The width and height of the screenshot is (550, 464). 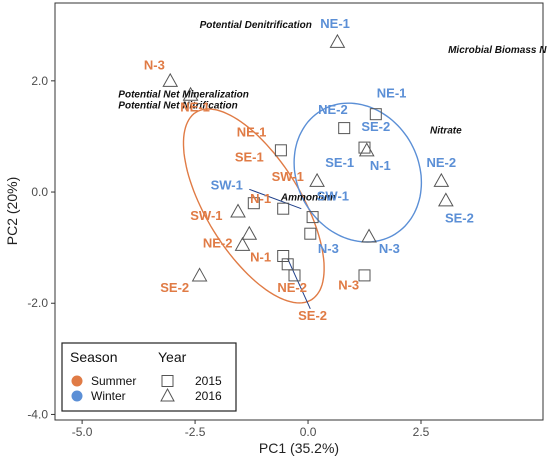 I want to click on y-tick-label: -4.0, so click(x=37, y=414).